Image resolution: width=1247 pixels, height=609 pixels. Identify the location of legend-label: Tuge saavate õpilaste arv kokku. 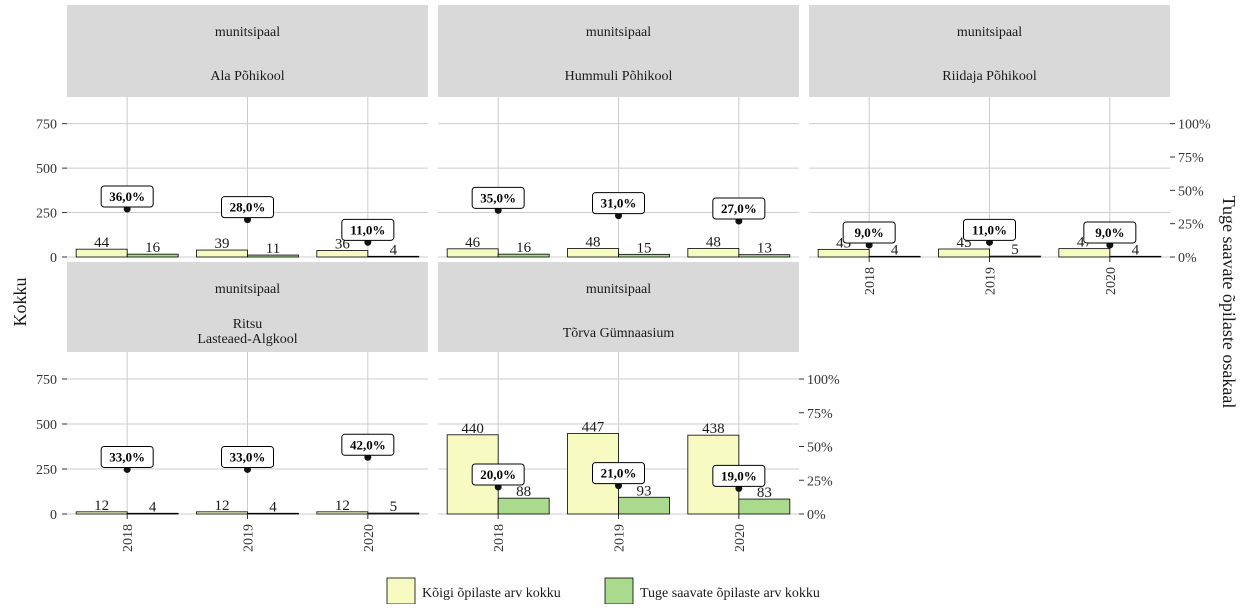
(730, 593).